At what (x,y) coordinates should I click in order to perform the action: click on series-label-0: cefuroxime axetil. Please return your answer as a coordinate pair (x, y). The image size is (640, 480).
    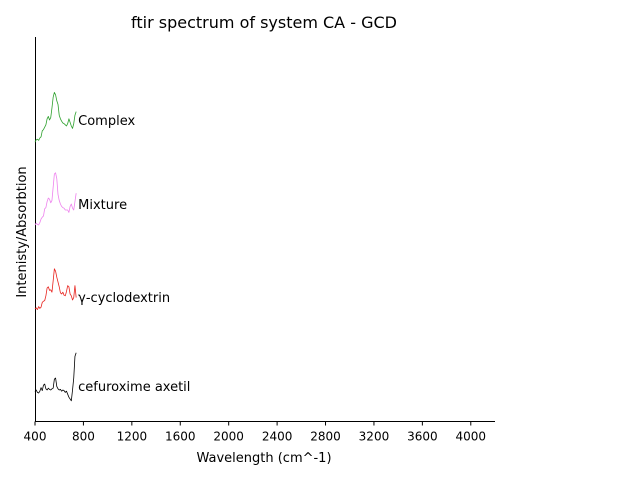
    Looking at the image, I should click on (134, 387).